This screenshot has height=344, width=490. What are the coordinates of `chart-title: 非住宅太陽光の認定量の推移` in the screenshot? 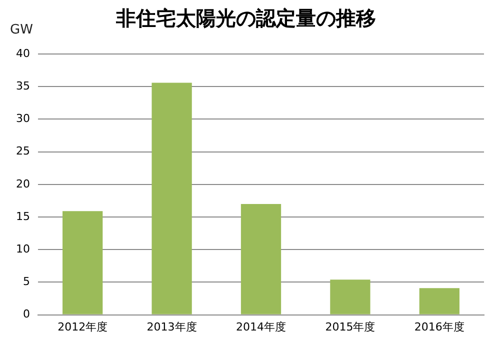 It's located at (245, 18).